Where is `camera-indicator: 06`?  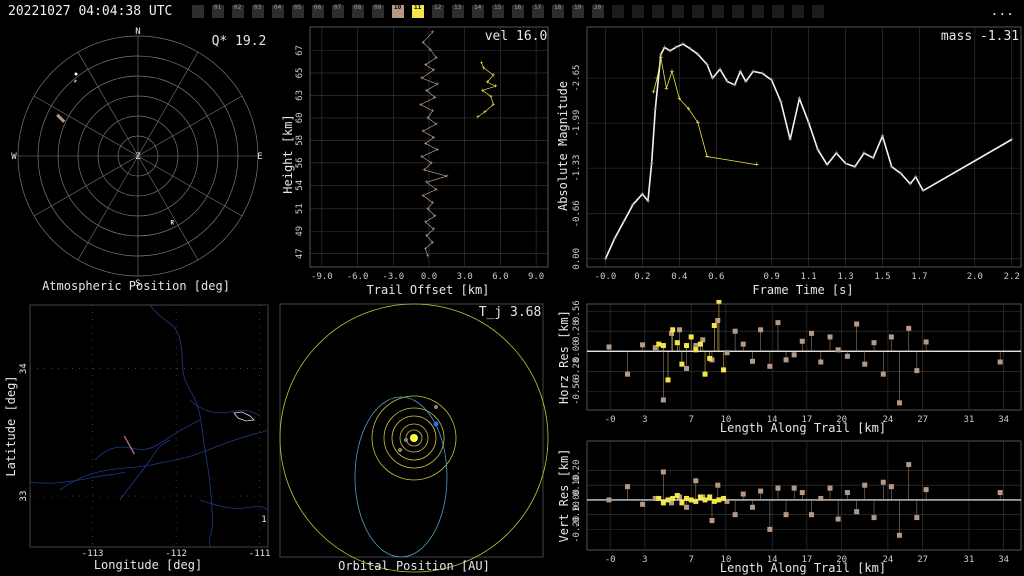
camera-indicator: 06 is located at coordinates (318, 11).